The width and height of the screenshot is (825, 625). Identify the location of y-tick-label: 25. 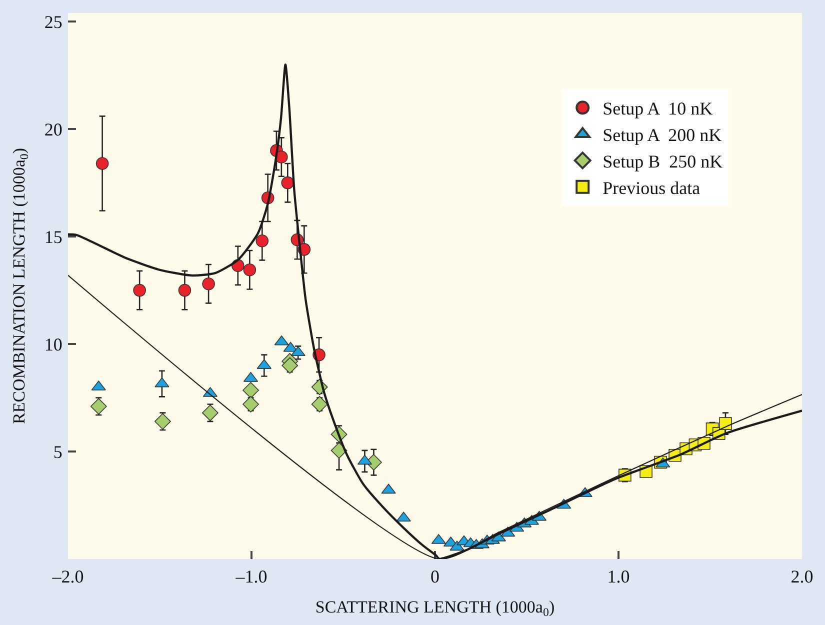
(53, 22).